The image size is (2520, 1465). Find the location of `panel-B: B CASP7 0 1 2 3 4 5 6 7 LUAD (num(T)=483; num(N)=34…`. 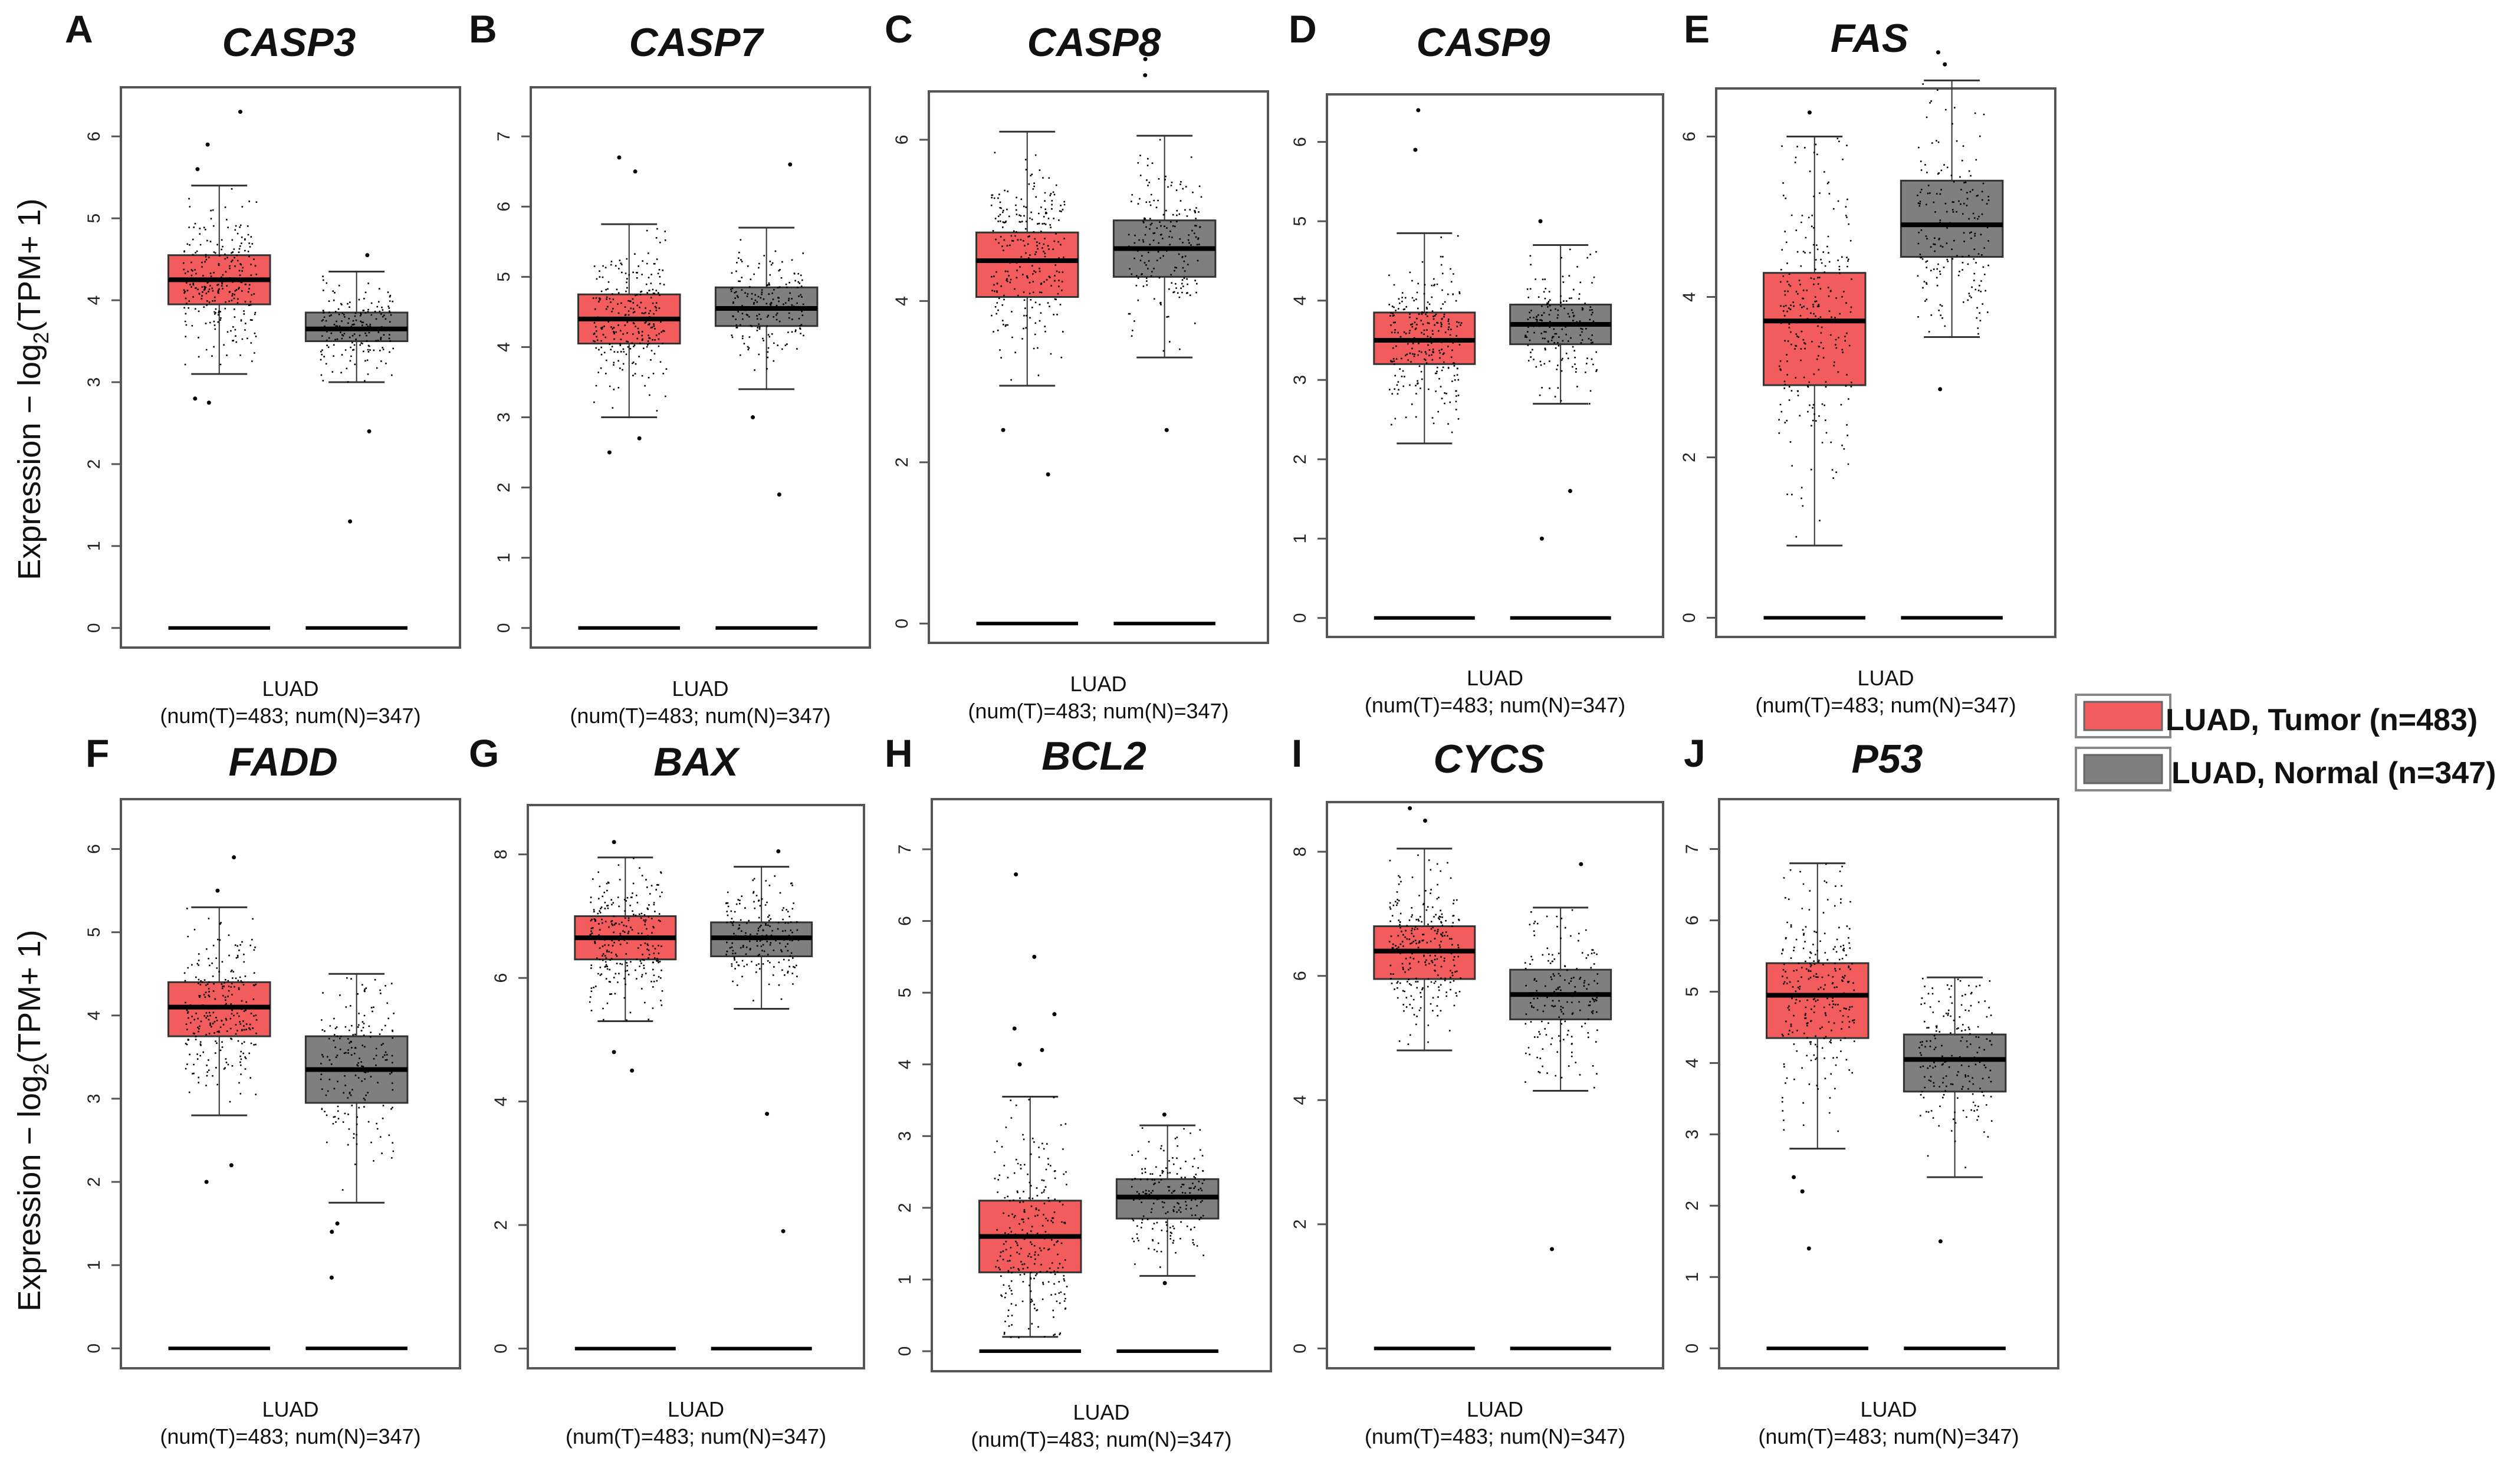

panel-B: B CASP7 0 1 2 3 4 5 6 7 LUAD (num(T)=483; num(N)=34… is located at coordinates (670, 367).